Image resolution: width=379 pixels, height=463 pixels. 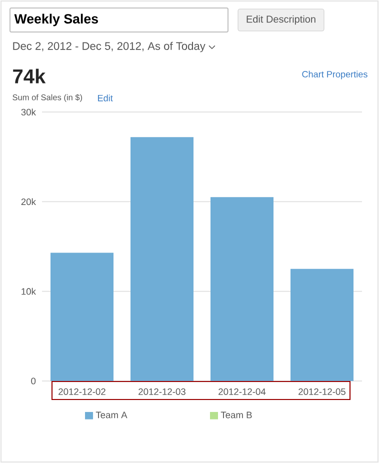 I want to click on legend-label: Team A, so click(x=112, y=415).